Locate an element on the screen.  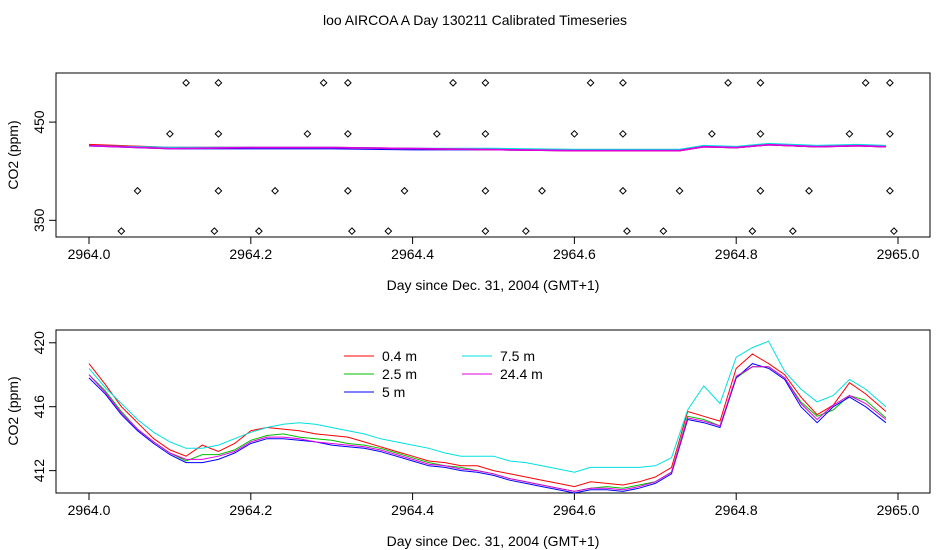
bottom-y-axis-label: CO2 (ppm) is located at coordinates (13, 410).